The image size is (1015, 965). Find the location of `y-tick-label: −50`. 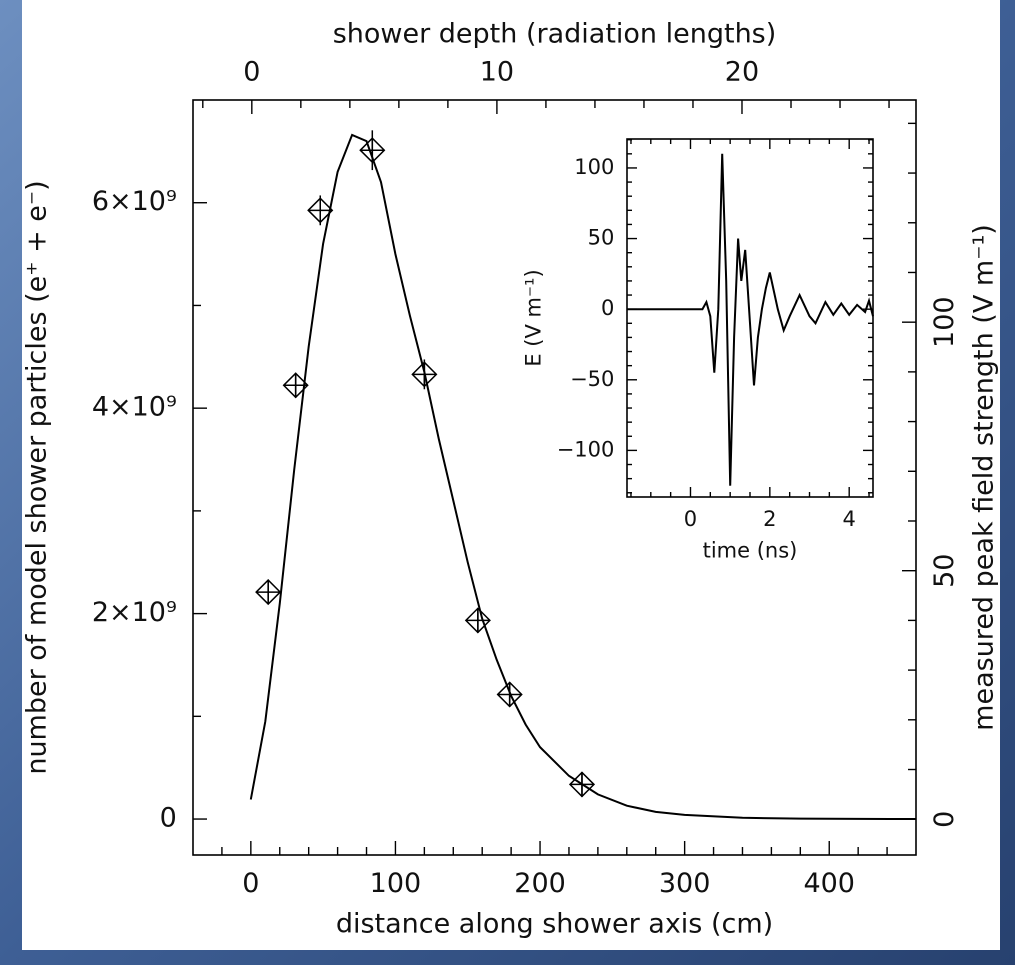

y-tick-label: −50 is located at coordinates (592, 379).